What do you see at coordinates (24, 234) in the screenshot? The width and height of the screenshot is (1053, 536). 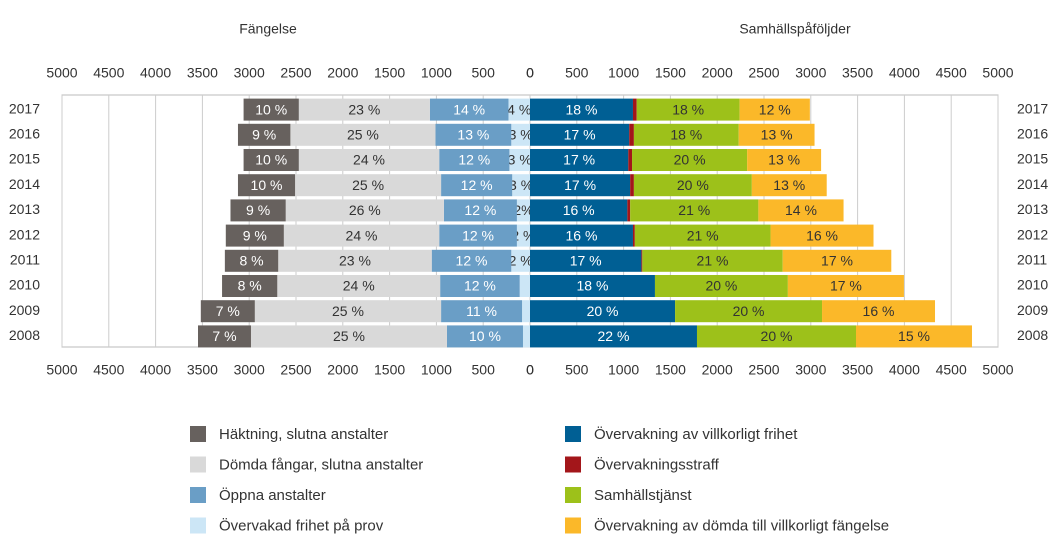 I see `y-tick-label: 2012` at bounding box center [24, 234].